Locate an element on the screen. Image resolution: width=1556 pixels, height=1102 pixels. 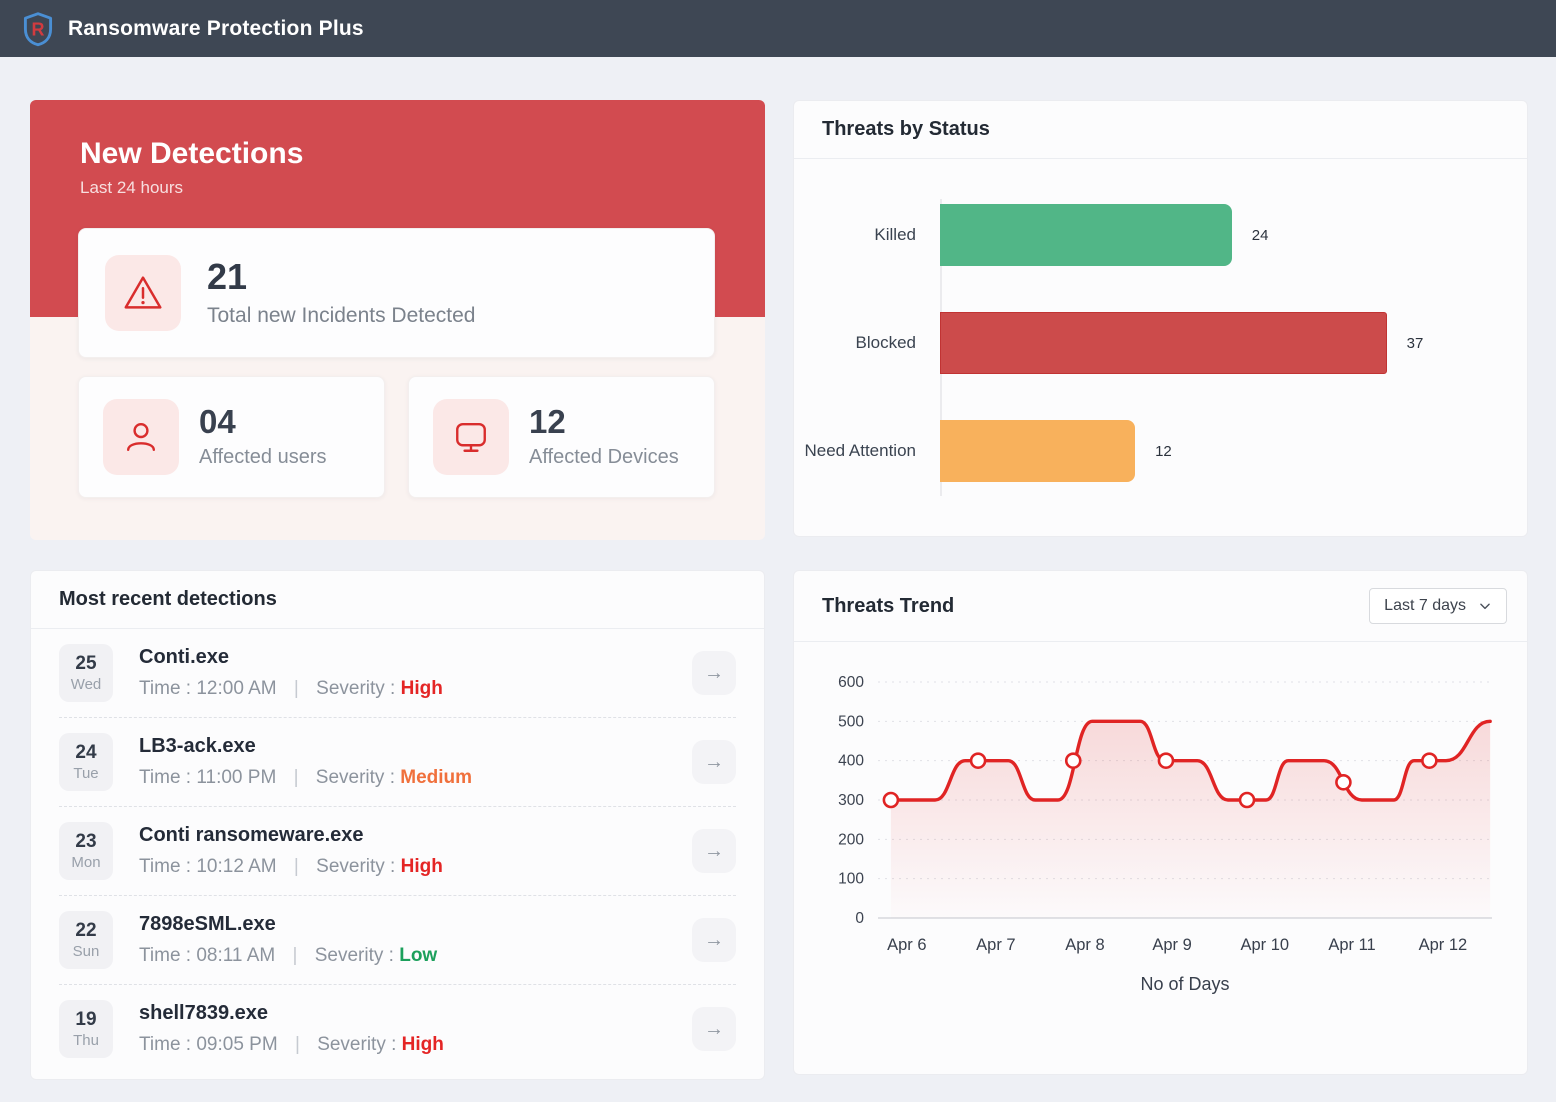
affected-users-text: 04 Affected users is located at coordinates (262, 437).